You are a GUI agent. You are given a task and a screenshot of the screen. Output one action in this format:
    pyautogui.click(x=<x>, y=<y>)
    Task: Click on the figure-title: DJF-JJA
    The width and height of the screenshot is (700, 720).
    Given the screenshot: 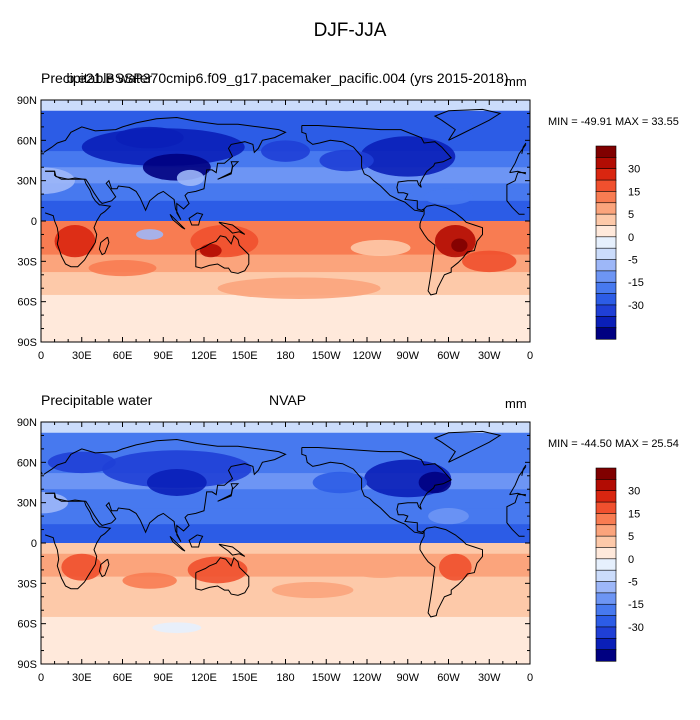 What is the action you would take?
    pyautogui.click(x=350, y=30)
    